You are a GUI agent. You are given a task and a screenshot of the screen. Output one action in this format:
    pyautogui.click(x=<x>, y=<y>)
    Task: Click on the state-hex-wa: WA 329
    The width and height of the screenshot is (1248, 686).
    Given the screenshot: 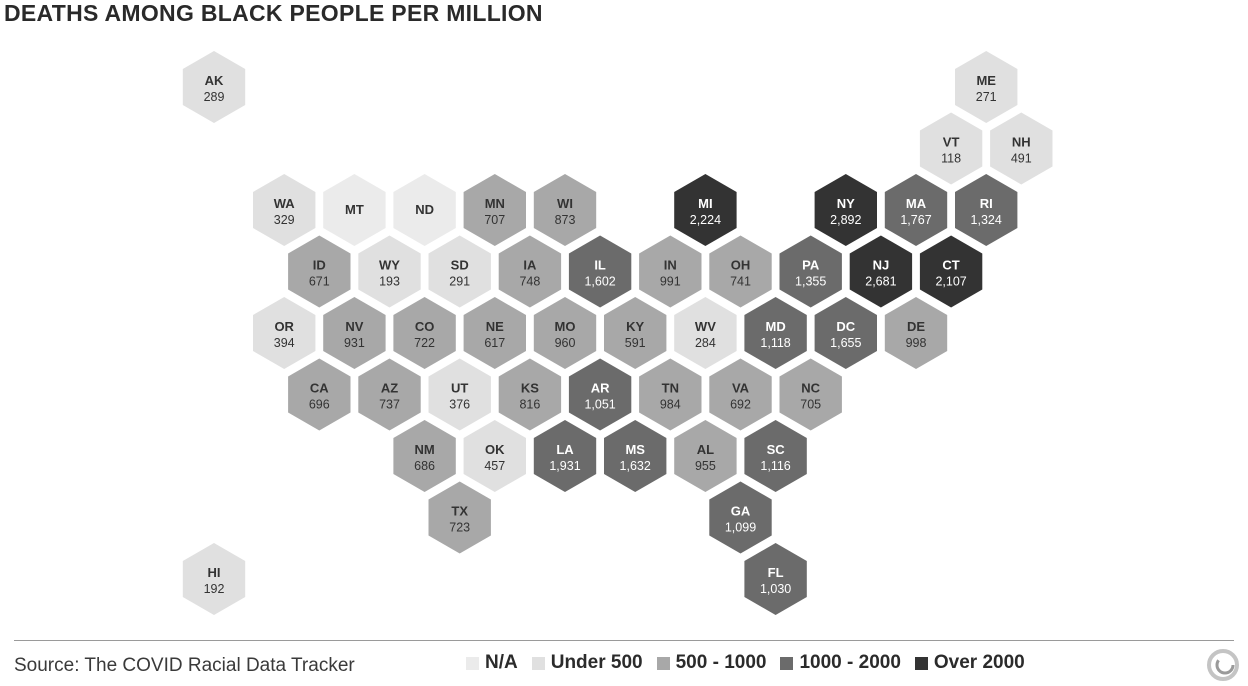 What is the action you would take?
    pyautogui.click(x=284, y=210)
    